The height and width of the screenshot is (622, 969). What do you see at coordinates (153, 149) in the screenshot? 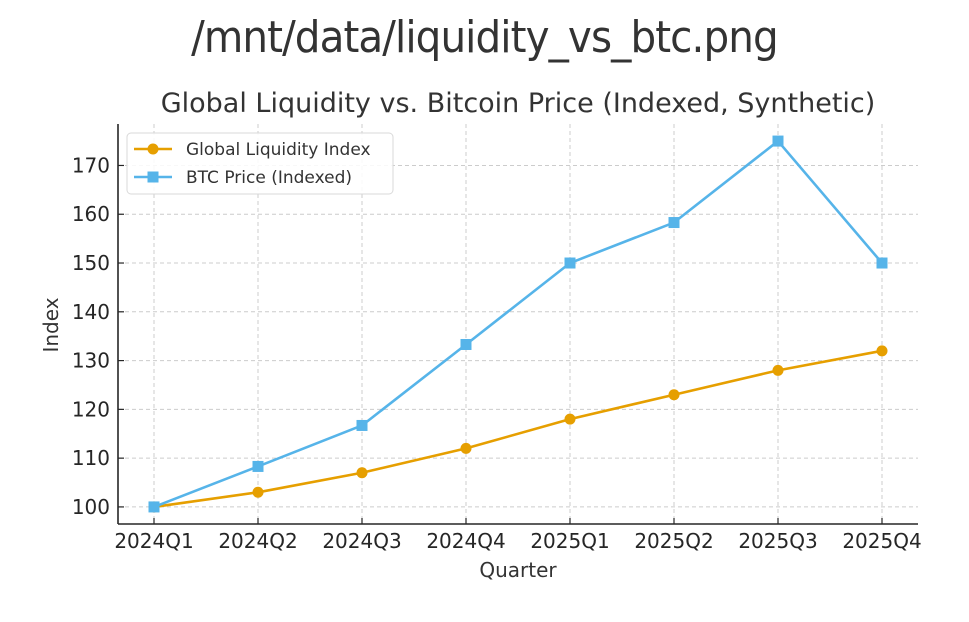
I see `legend-marker-circle` at bounding box center [153, 149].